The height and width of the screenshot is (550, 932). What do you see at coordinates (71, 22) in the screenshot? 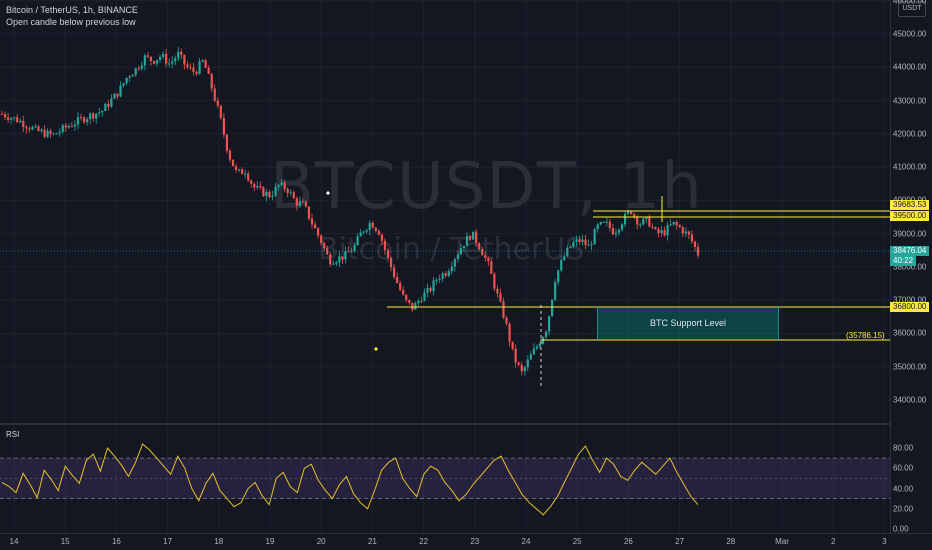
I see `indicator-title: Open candle below previous low` at bounding box center [71, 22].